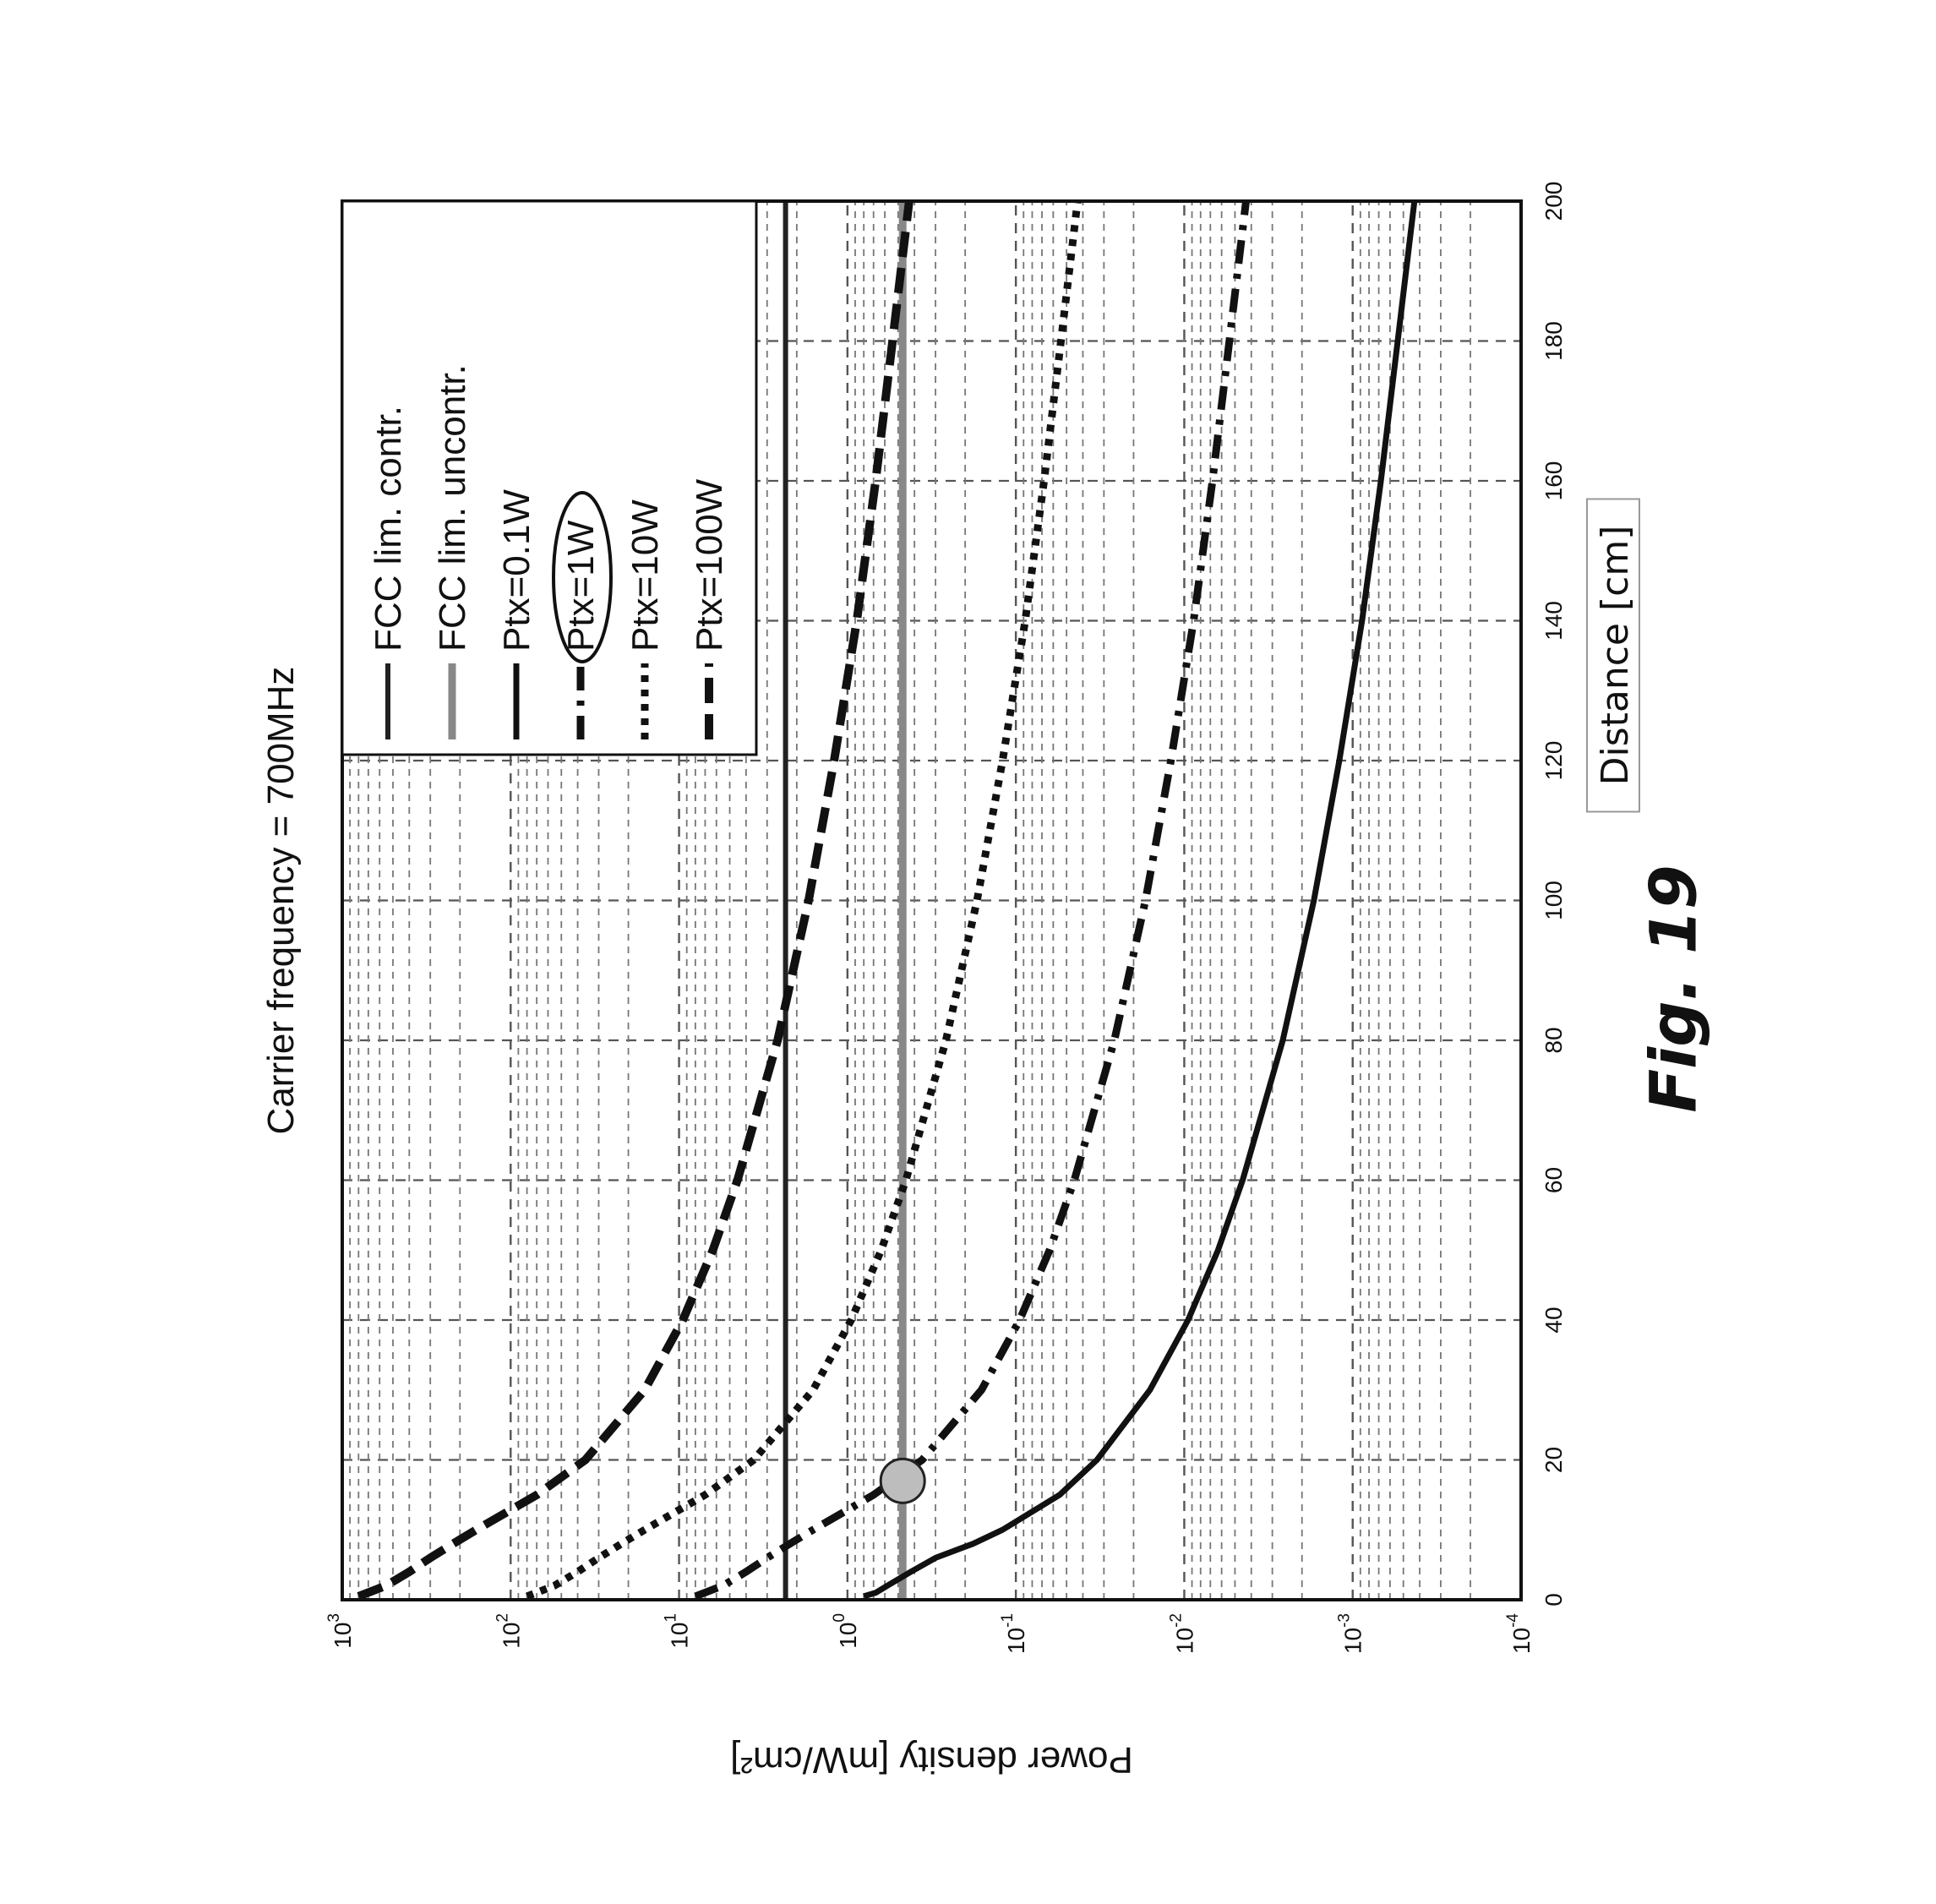  I want to click on y-tick-label: 10-3, so click(1351, 1633).